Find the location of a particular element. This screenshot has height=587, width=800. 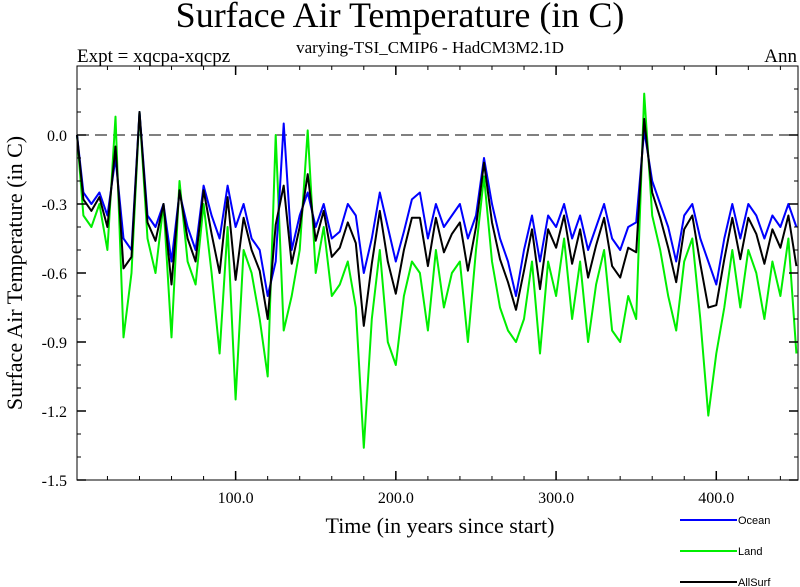

legend-label-land: Land is located at coordinates (750, 552).